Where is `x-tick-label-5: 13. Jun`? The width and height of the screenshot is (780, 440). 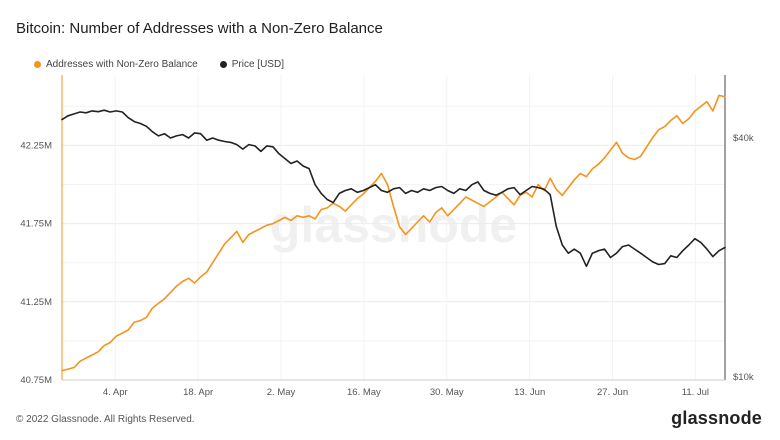 x-tick-label-5: 13. Jun is located at coordinates (529, 392).